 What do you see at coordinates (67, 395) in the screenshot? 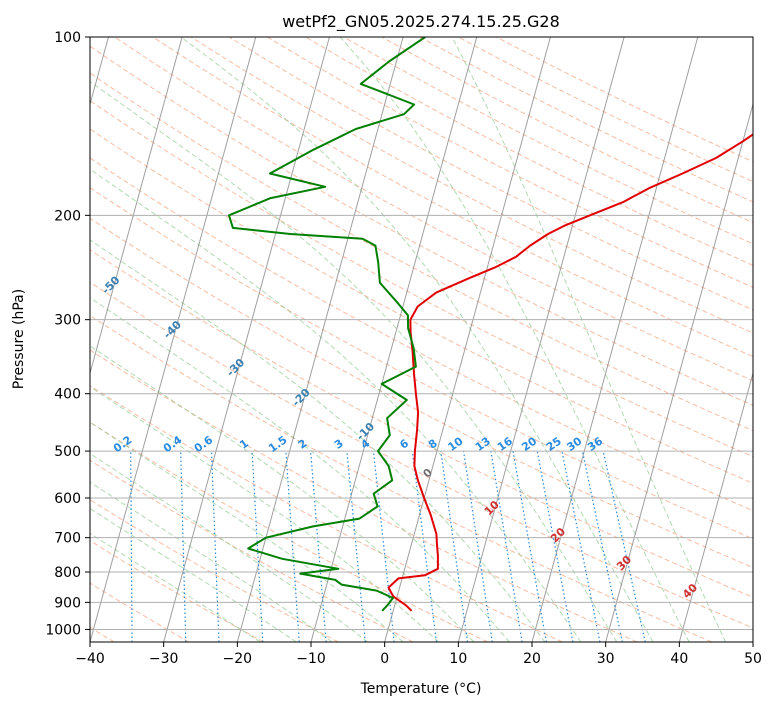
I see `y-tick-label: 400` at bounding box center [67, 395].